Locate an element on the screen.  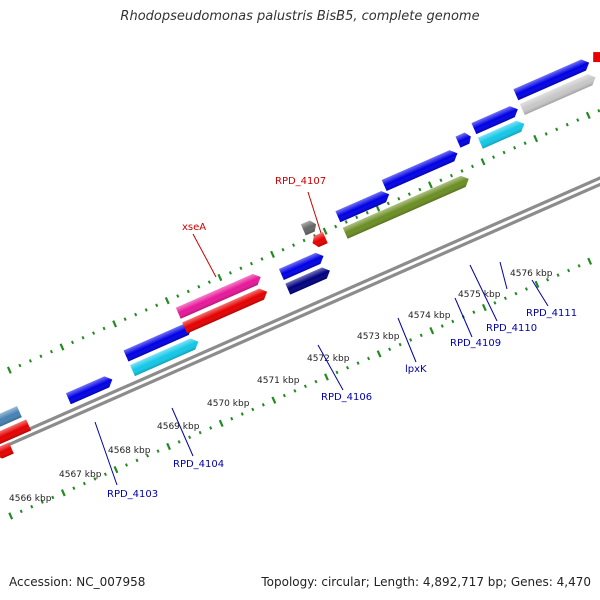
gene-label-rpd4109: RPD_4109 is located at coordinates (475, 343).